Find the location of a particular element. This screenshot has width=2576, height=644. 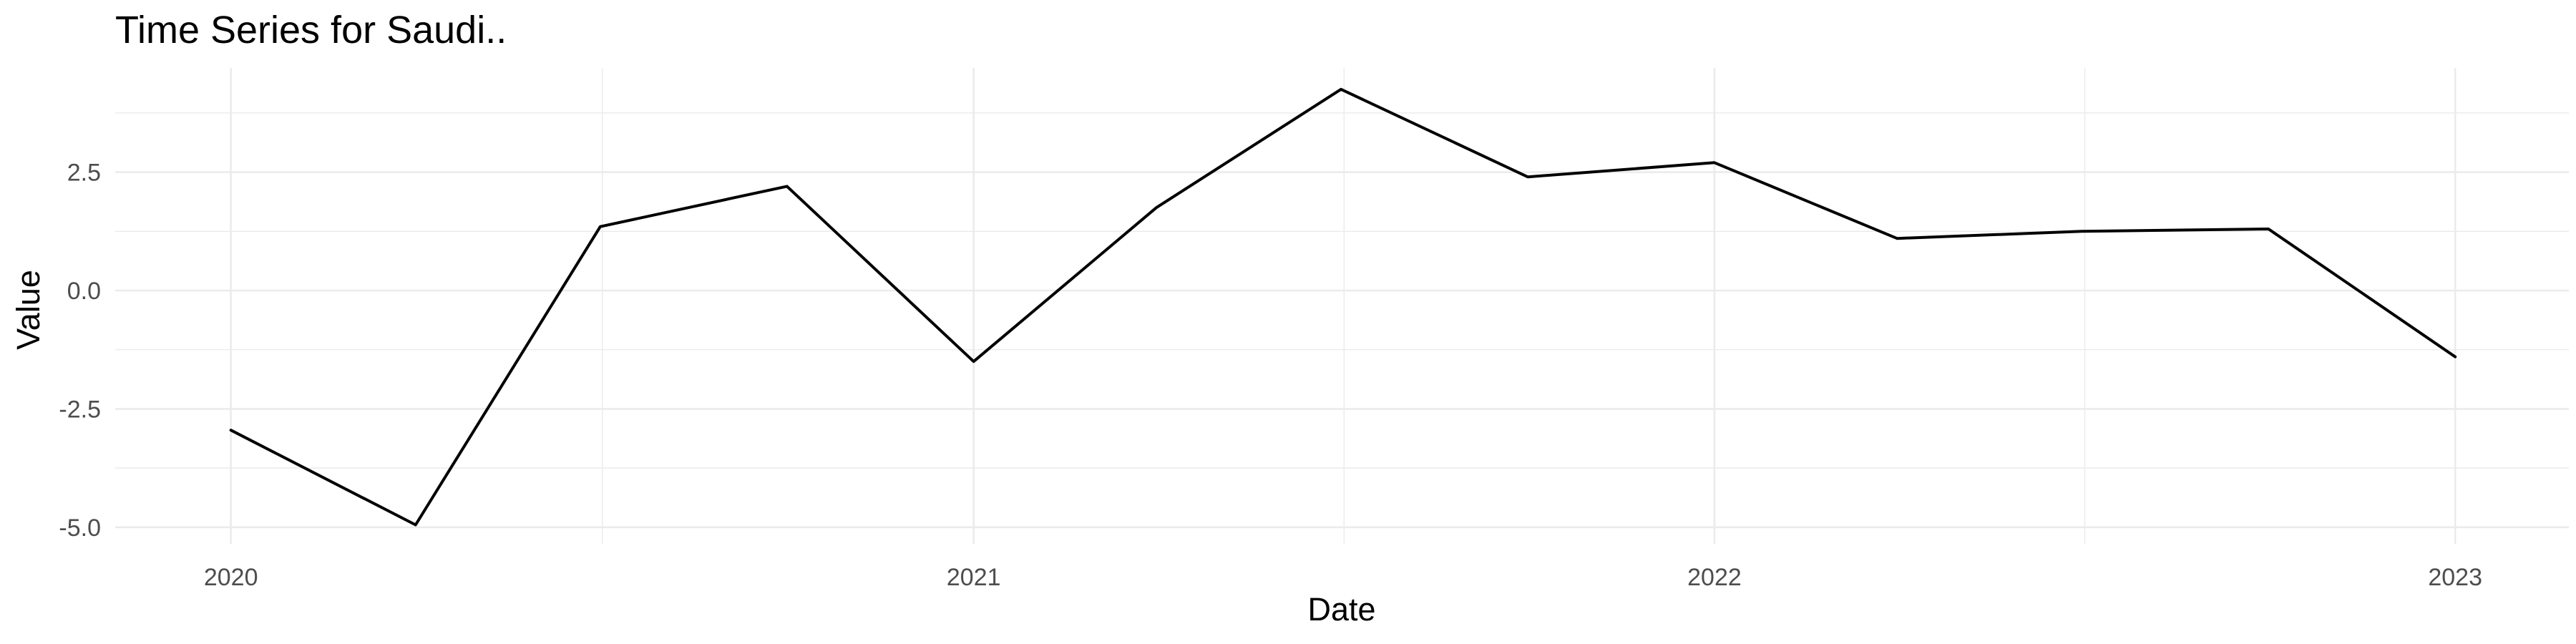

chart-title: Time Series for Saudi.. is located at coordinates (311, 30).